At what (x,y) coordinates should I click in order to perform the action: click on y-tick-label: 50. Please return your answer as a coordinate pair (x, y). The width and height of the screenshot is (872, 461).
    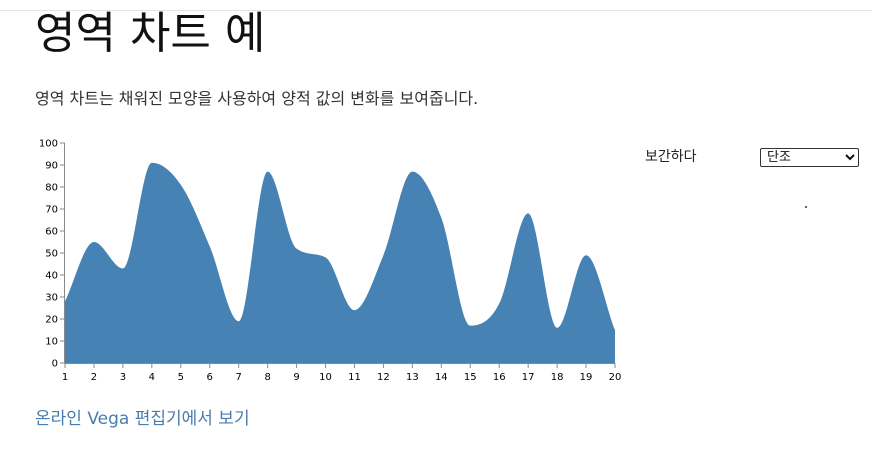
    Looking at the image, I should click on (51, 254).